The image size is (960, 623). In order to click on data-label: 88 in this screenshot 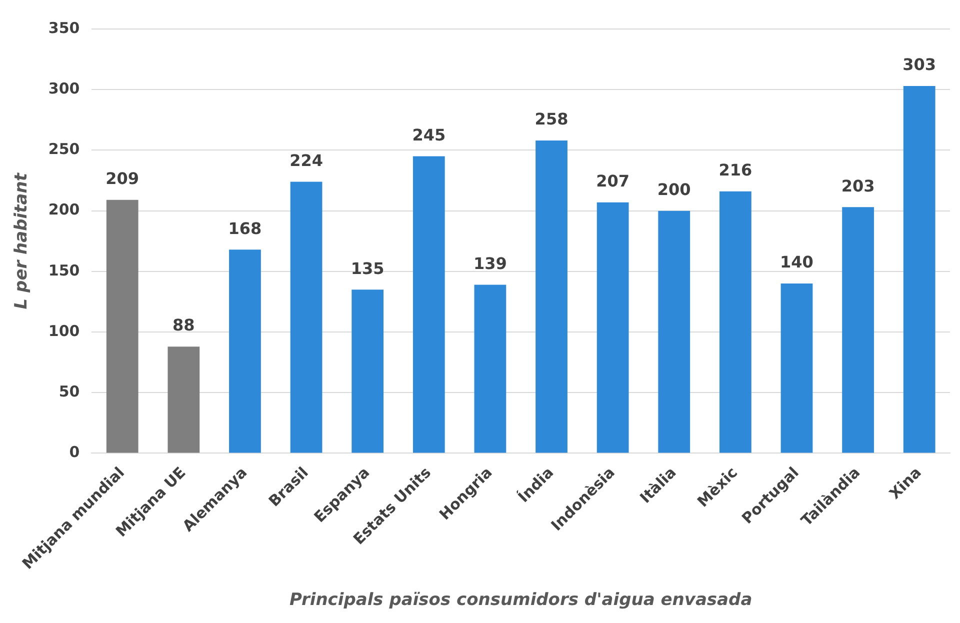, I will do `click(183, 325)`.